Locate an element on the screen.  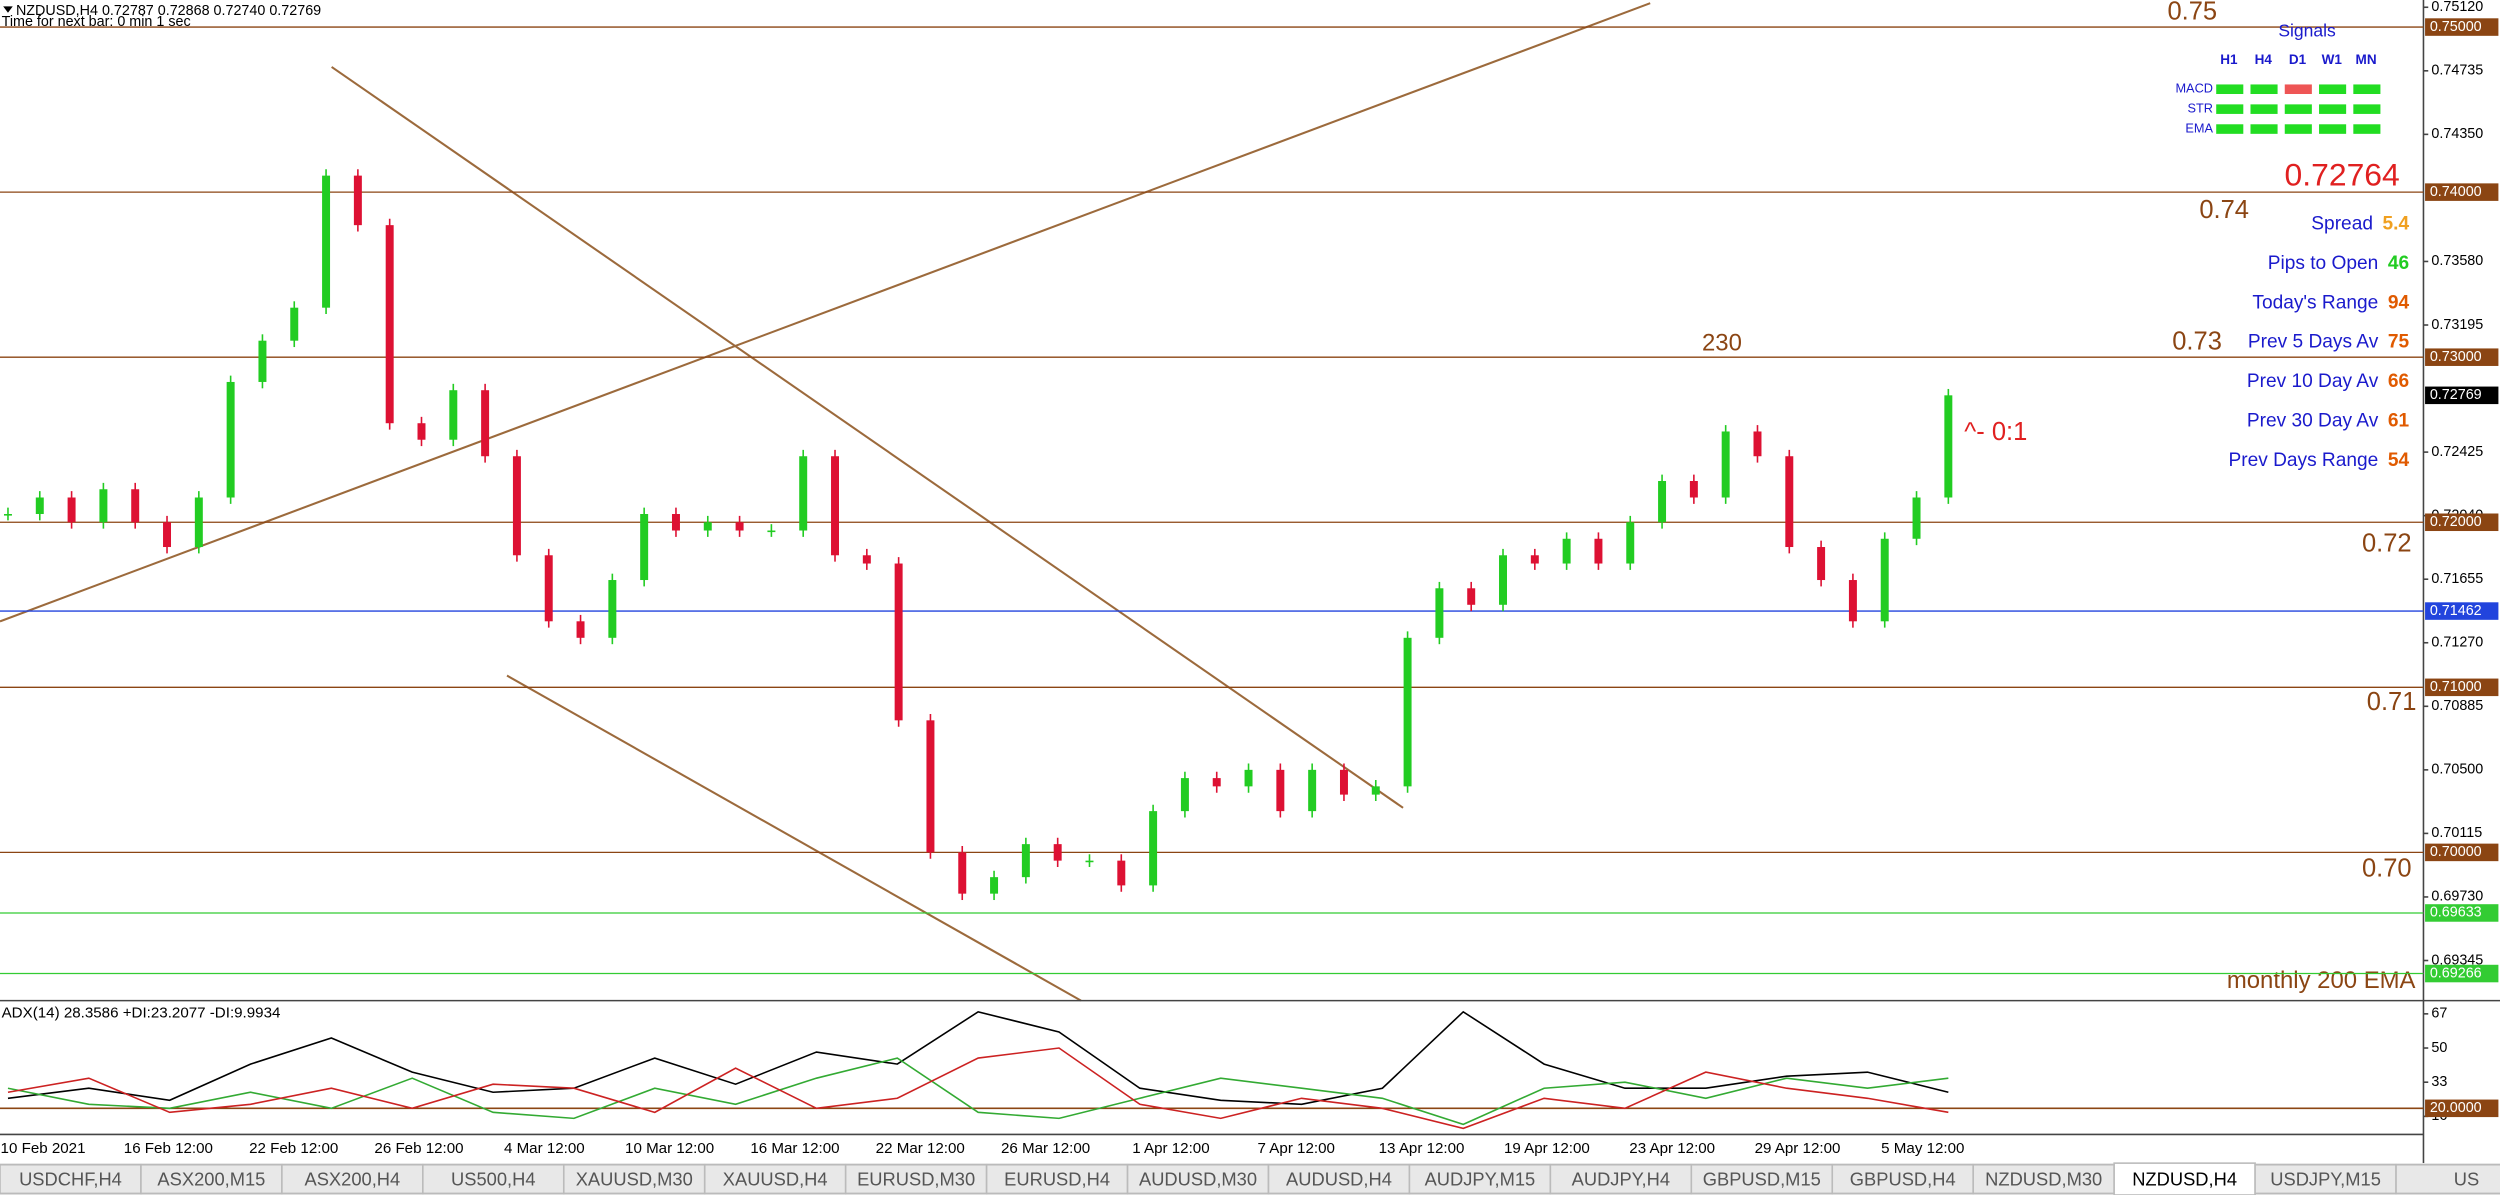
x-tick-label: 26 Feb 12:00 is located at coordinates (418, 1148).